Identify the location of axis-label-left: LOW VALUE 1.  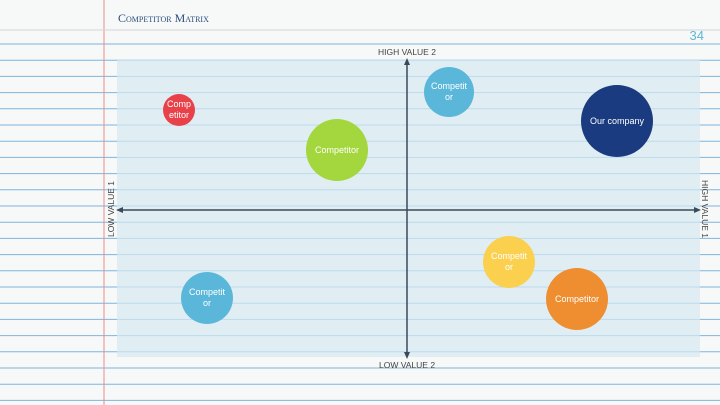
(111, 209).